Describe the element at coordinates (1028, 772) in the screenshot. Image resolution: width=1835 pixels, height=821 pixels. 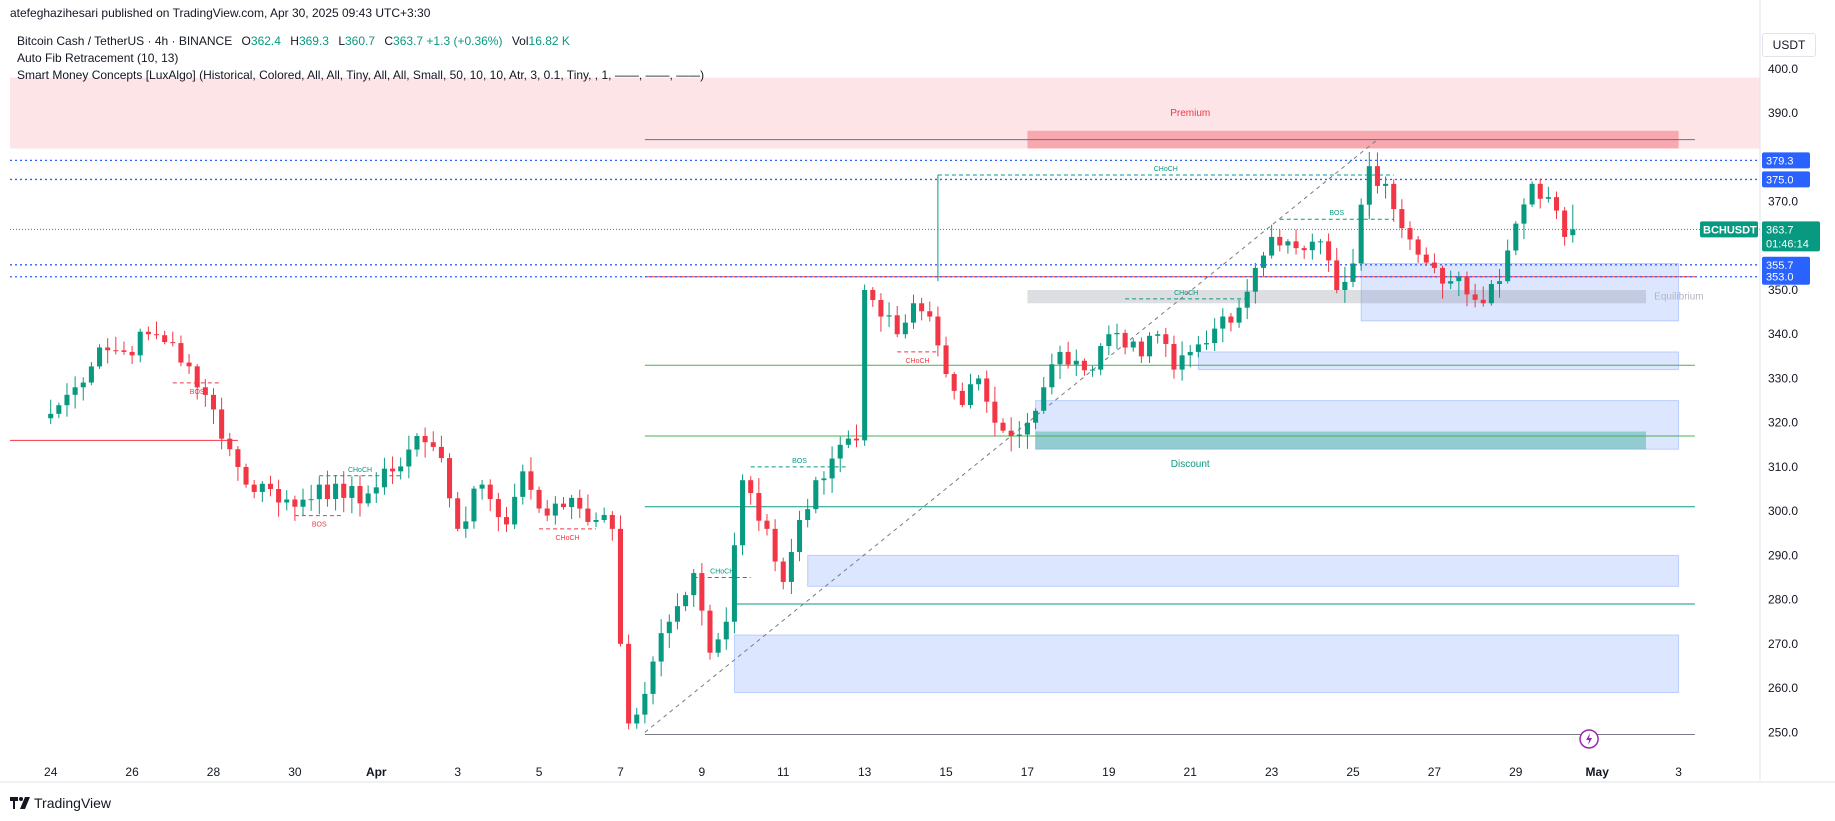
I see `time-tick: 17` at that location.